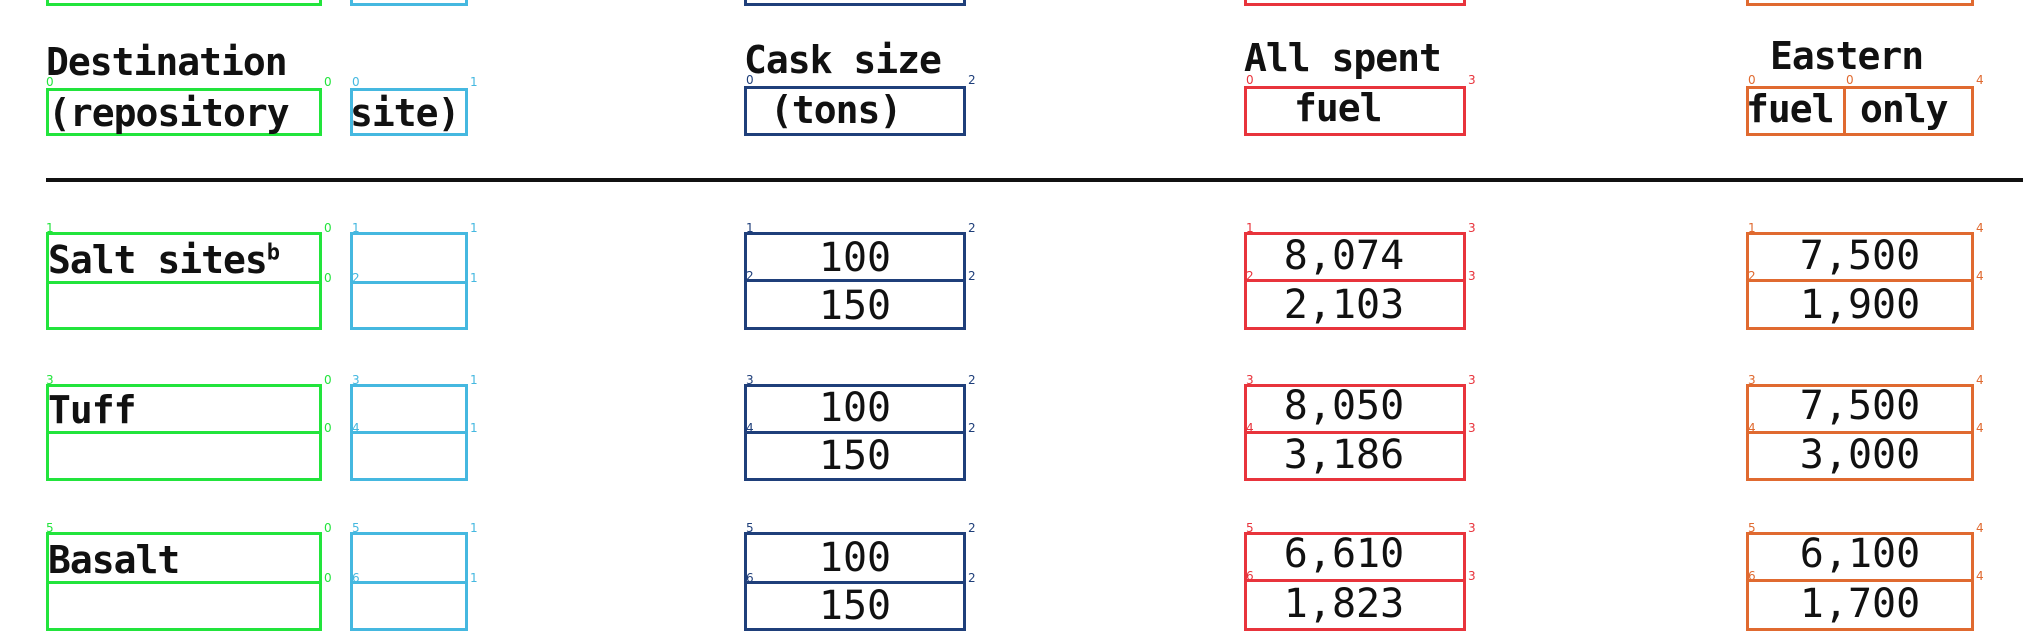 This screenshot has width=2023, height=644. Describe the element at coordinates (409, 3) in the screenshot. I see `top-partial-box-cyan` at that location.